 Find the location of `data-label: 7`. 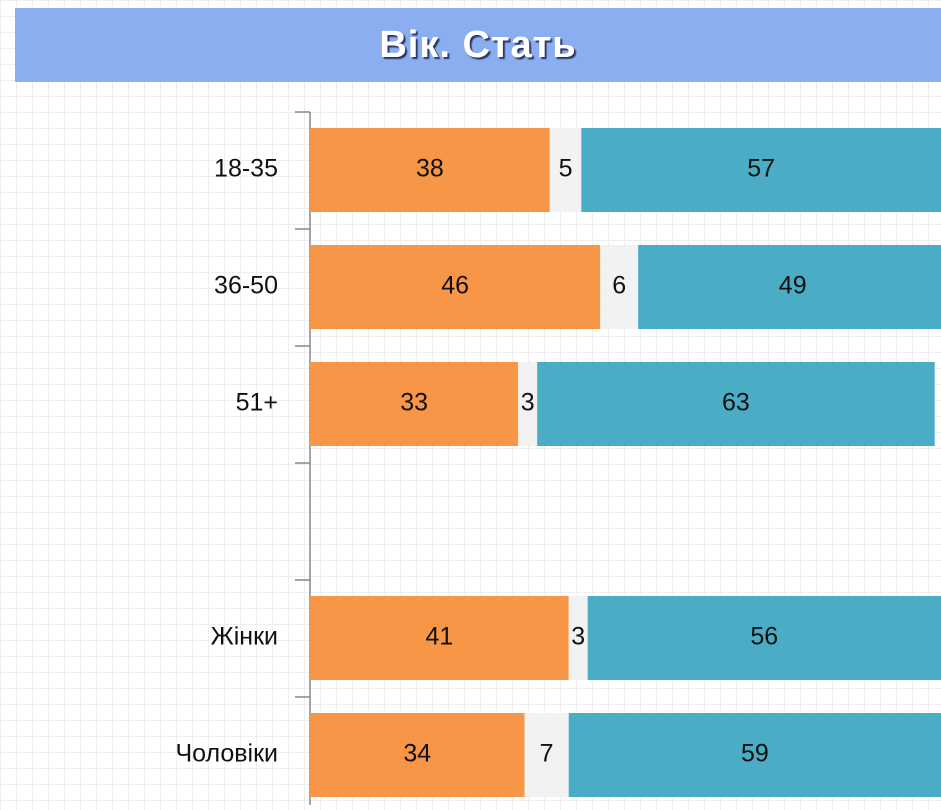

data-label: 7 is located at coordinates (547, 754).